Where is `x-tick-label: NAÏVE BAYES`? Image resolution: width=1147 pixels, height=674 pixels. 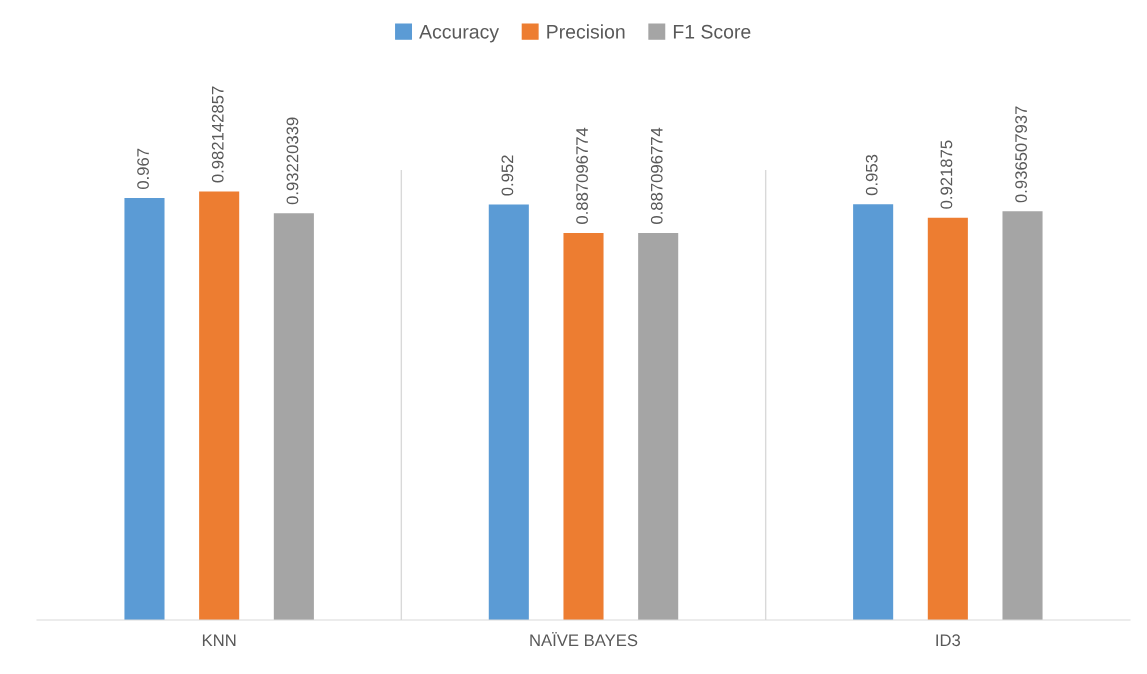
x-tick-label: NAÏVE BAYES is located at coordinates (584, 639).